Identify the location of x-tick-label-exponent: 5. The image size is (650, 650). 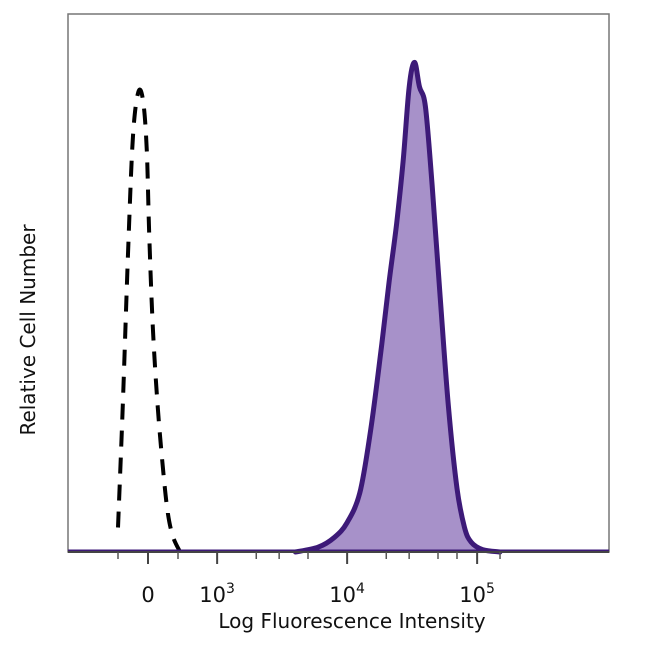
(490, 589).